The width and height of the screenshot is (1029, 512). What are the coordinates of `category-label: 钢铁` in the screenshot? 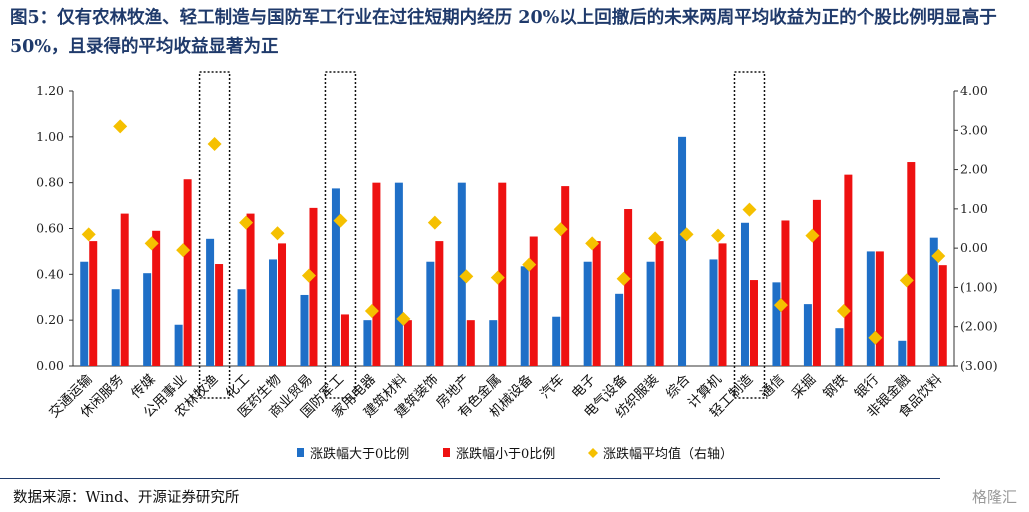 It's located at (835, 386).